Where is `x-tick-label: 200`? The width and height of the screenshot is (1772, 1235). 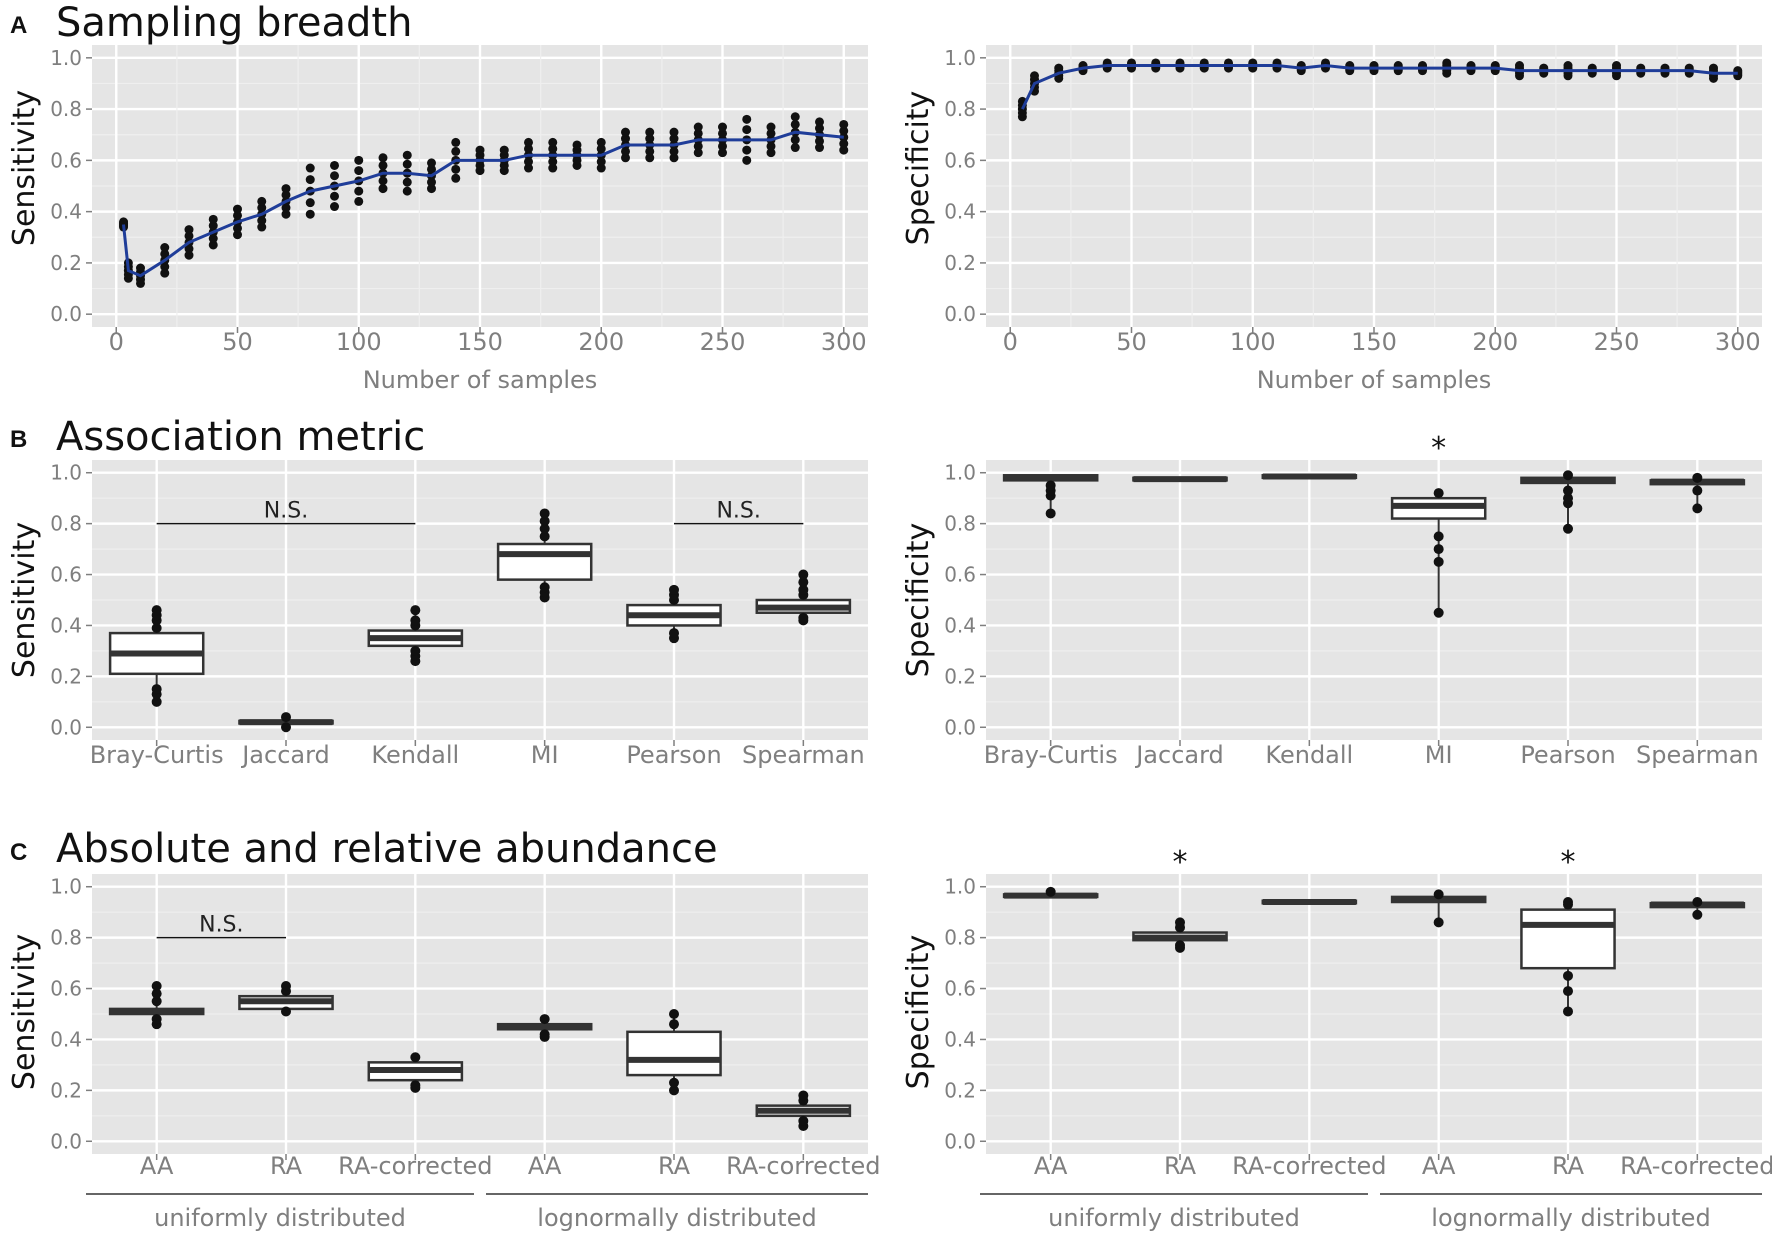 x-tick-label: 200 is located at coordinates (1495, 342).